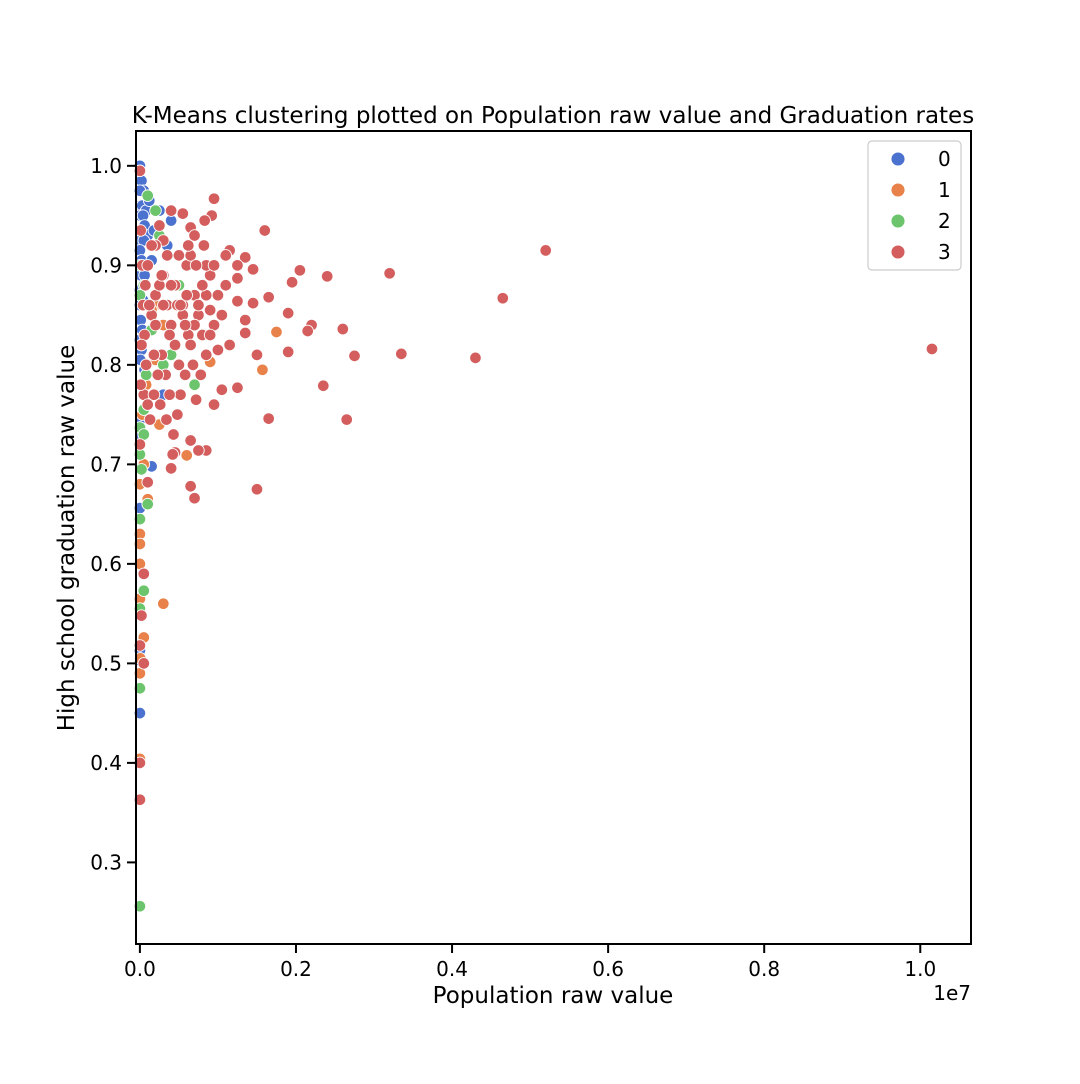 This screenshot has height=1084, width=1080. I want to click on x-tick-label-5: 1.0, so click(920, 969).